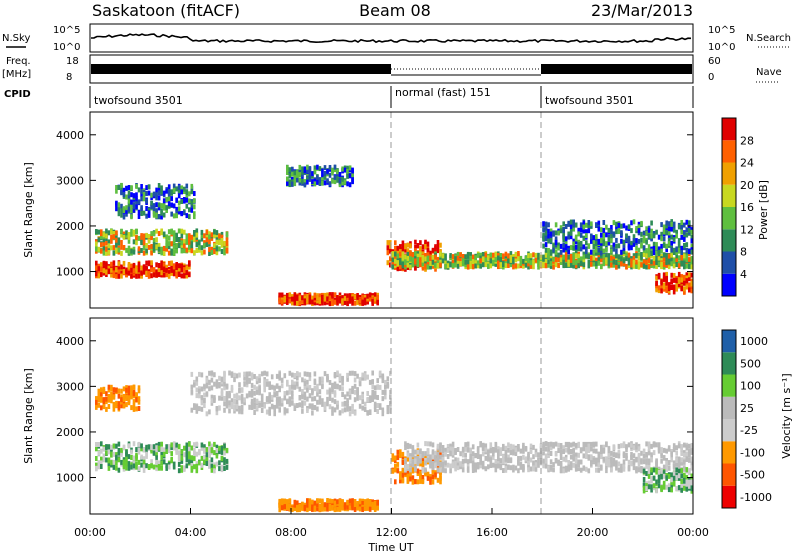 Image resolution: width=800 pixels, height=554 pixels. Describe the element at coordinates (17, 94) in the screenshot. I see `cpid-label: CPID` at that location.